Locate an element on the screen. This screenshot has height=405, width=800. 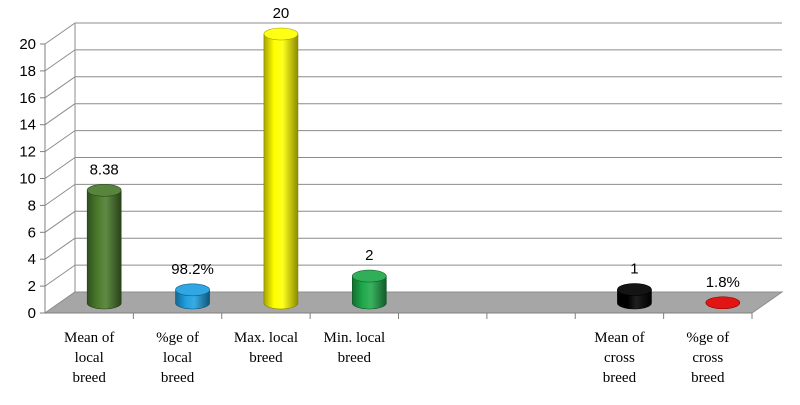
data-label: 1 is located at coordinates (634, 269).